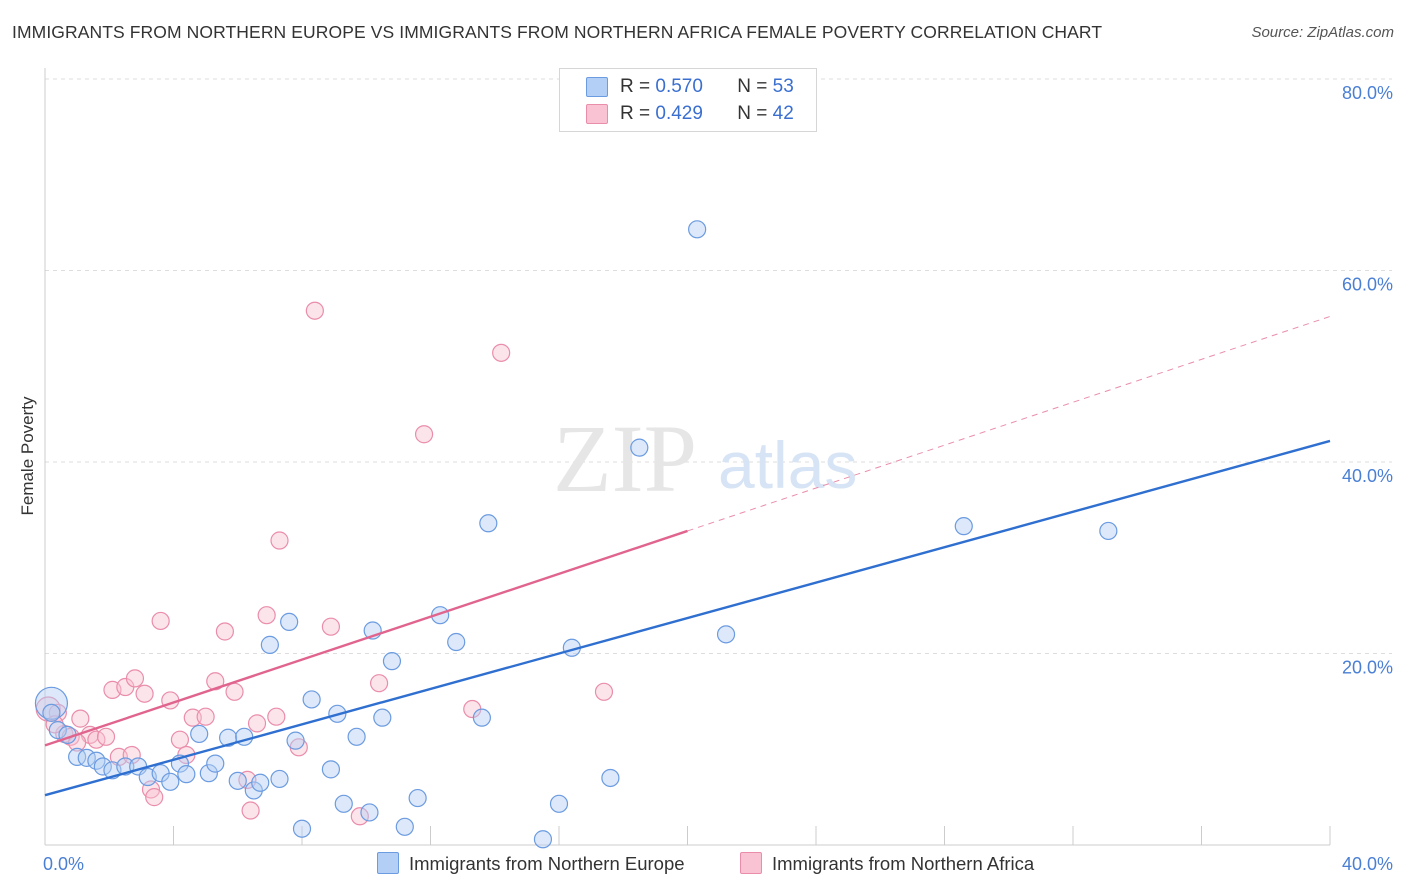  I want to click on legend-swatch-pink, so click(597, 114).